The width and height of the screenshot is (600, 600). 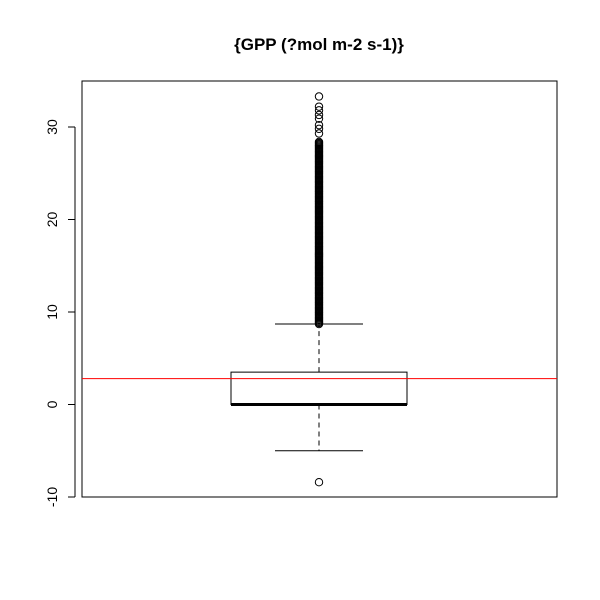 I want to click on outlier-points, so click(x=319, y=289).